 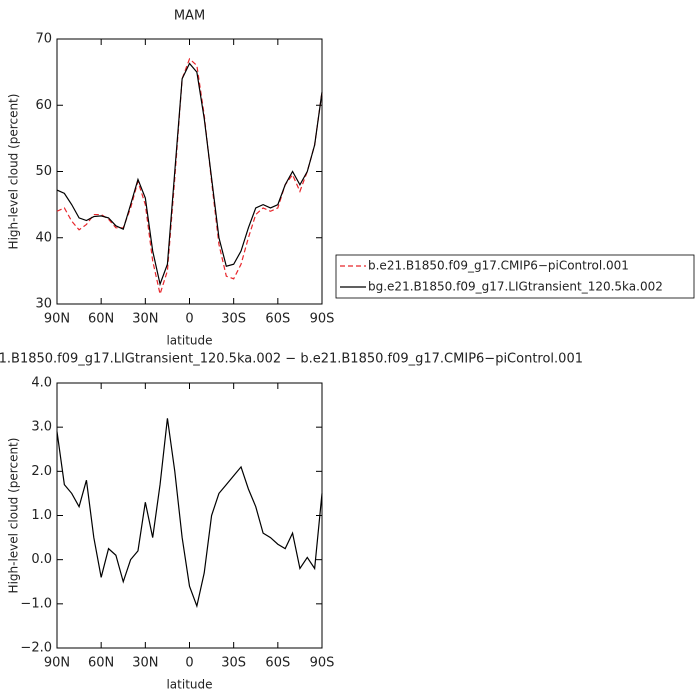 I want to click on y-tick-label: 40, so click(x=43, y=237).